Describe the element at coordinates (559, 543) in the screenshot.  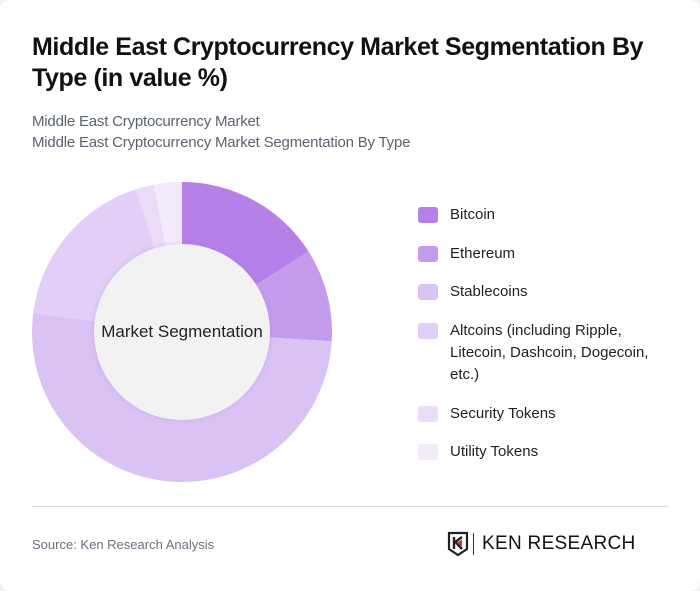
I see `logo-text: KEN RESEARCH` at that location.